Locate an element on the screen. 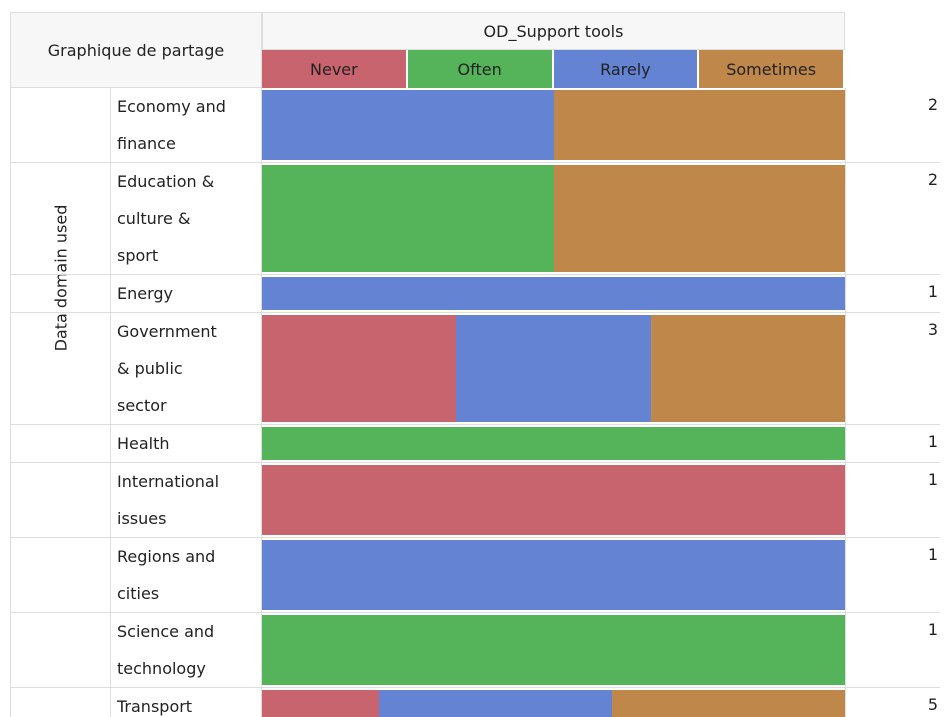 The height and width of the screenshot is (717, 948). legend-label: Sometimes is located at coordinates (771, 69).